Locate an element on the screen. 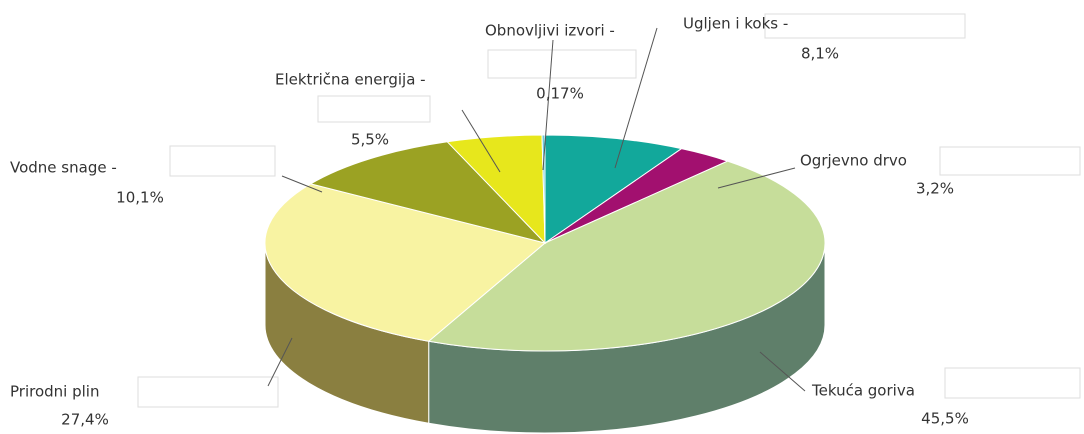  slice-label: Ugljen i koks - is located at coordinates (735, 24).